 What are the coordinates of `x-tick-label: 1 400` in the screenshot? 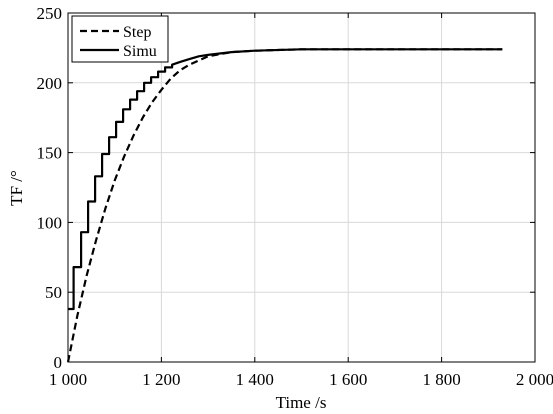 It's located at (255, 379).